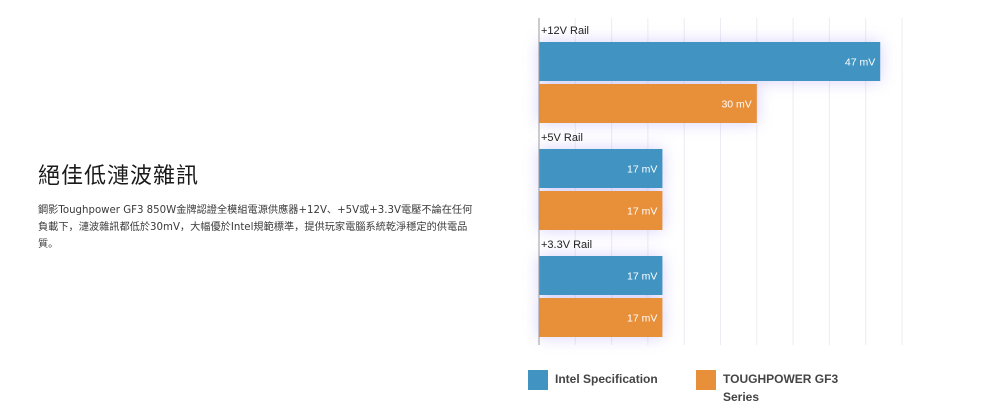 Image resolution: width=991 pixels, height=419 pixels. Describe the element at coordinates (860, 63) in the screenshot. I see `data-label: 47 mV` at that location.